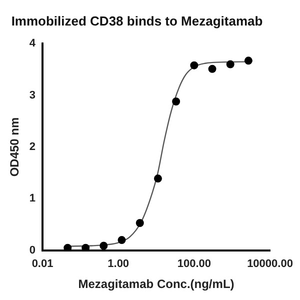 Image resolution: width=300 pixels, height=300 pixels. Describe the element at coordinates (156, 284) in the screenshot. I see `x-axis-title: Mezagitamab Conc.(ng/mL)` at that location.